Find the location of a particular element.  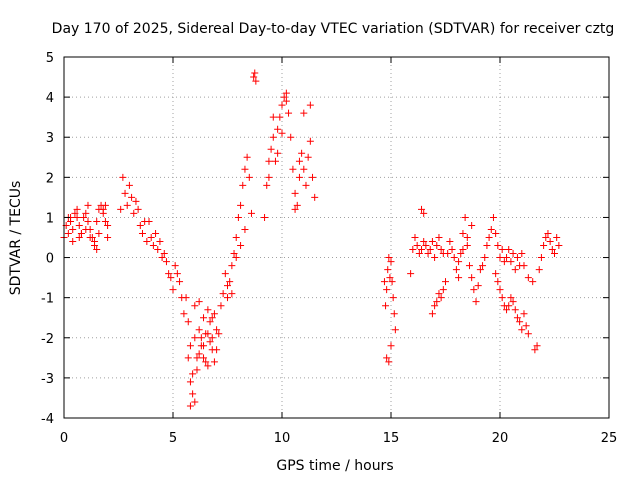

x-tick-label: 0 is located at coordinates (64, 438).